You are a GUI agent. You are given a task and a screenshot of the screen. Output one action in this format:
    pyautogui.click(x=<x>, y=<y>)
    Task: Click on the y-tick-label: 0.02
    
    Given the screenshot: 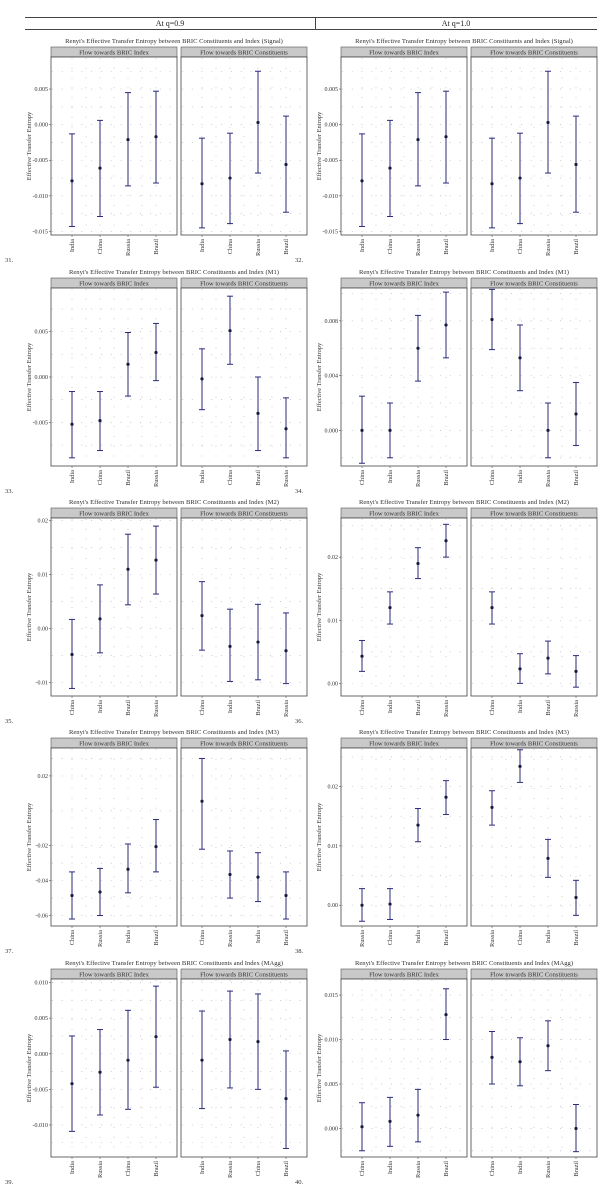 What is the action you would take?
    pyautogui.click(x=333, y=788)
    